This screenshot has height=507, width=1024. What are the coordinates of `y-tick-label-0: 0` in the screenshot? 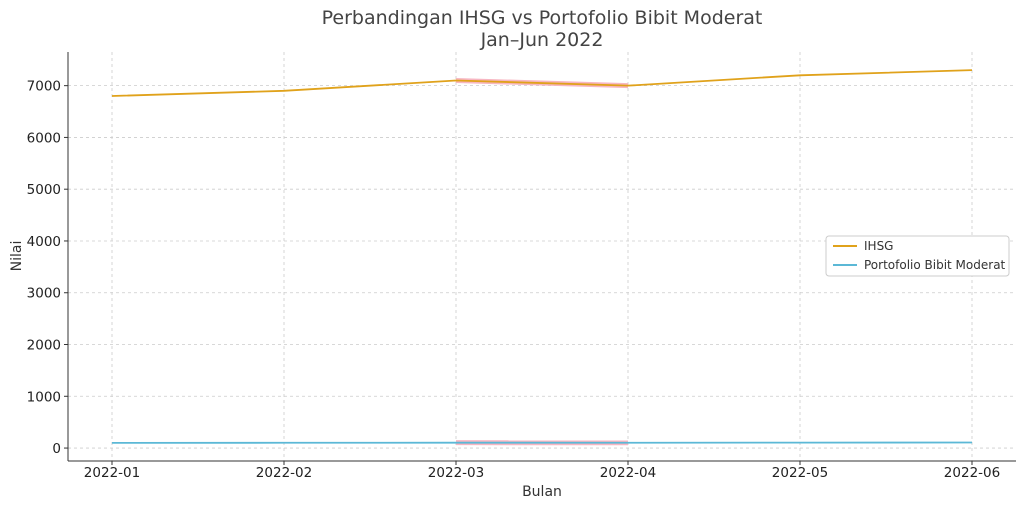 It's located at (56, 449).